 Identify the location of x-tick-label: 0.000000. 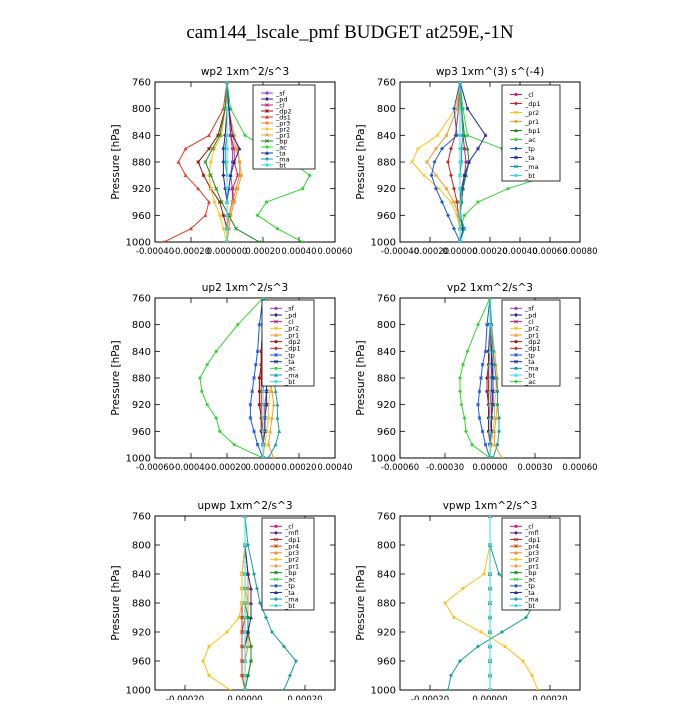
(227, 252).